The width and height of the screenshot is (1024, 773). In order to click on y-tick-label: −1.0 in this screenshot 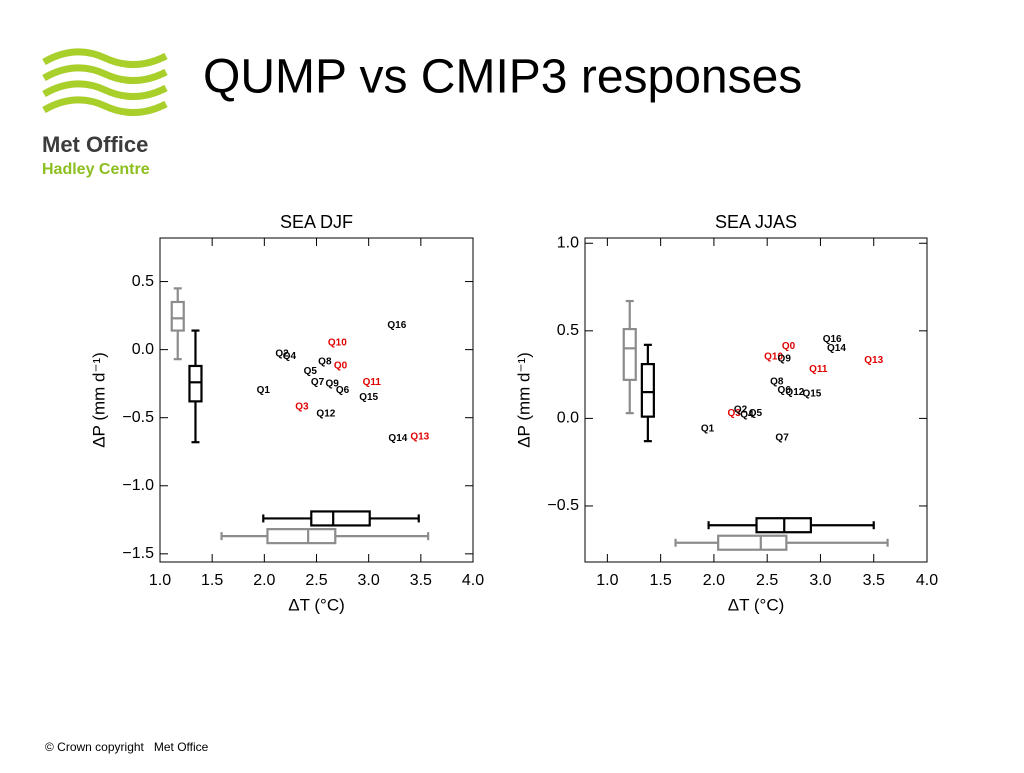, I will do `click(138, 485)`.